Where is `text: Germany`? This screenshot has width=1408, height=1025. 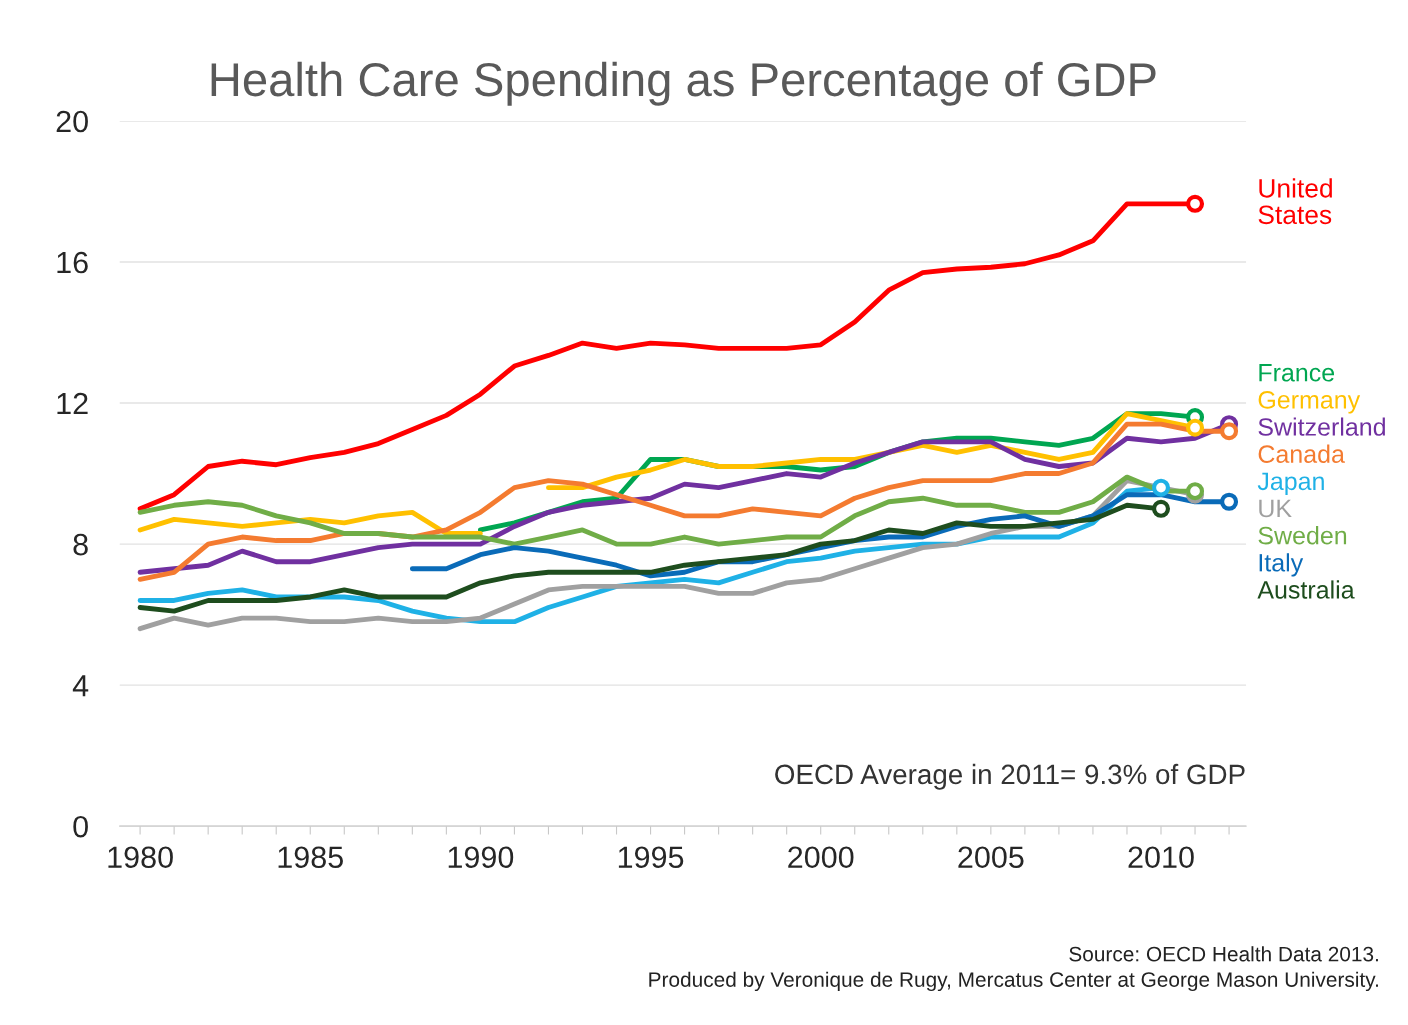 text: Germany is located at coordinates (1309, 402).